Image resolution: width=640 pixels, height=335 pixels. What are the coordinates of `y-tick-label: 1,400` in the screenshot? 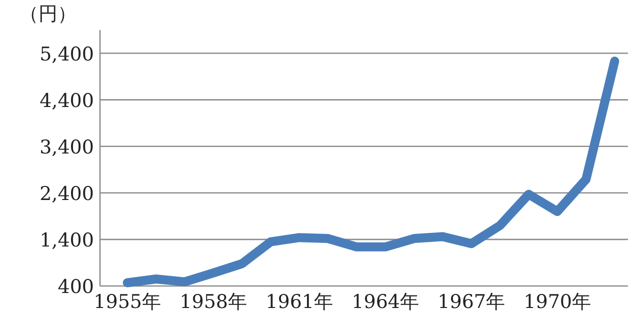 It's located at (67, 240).